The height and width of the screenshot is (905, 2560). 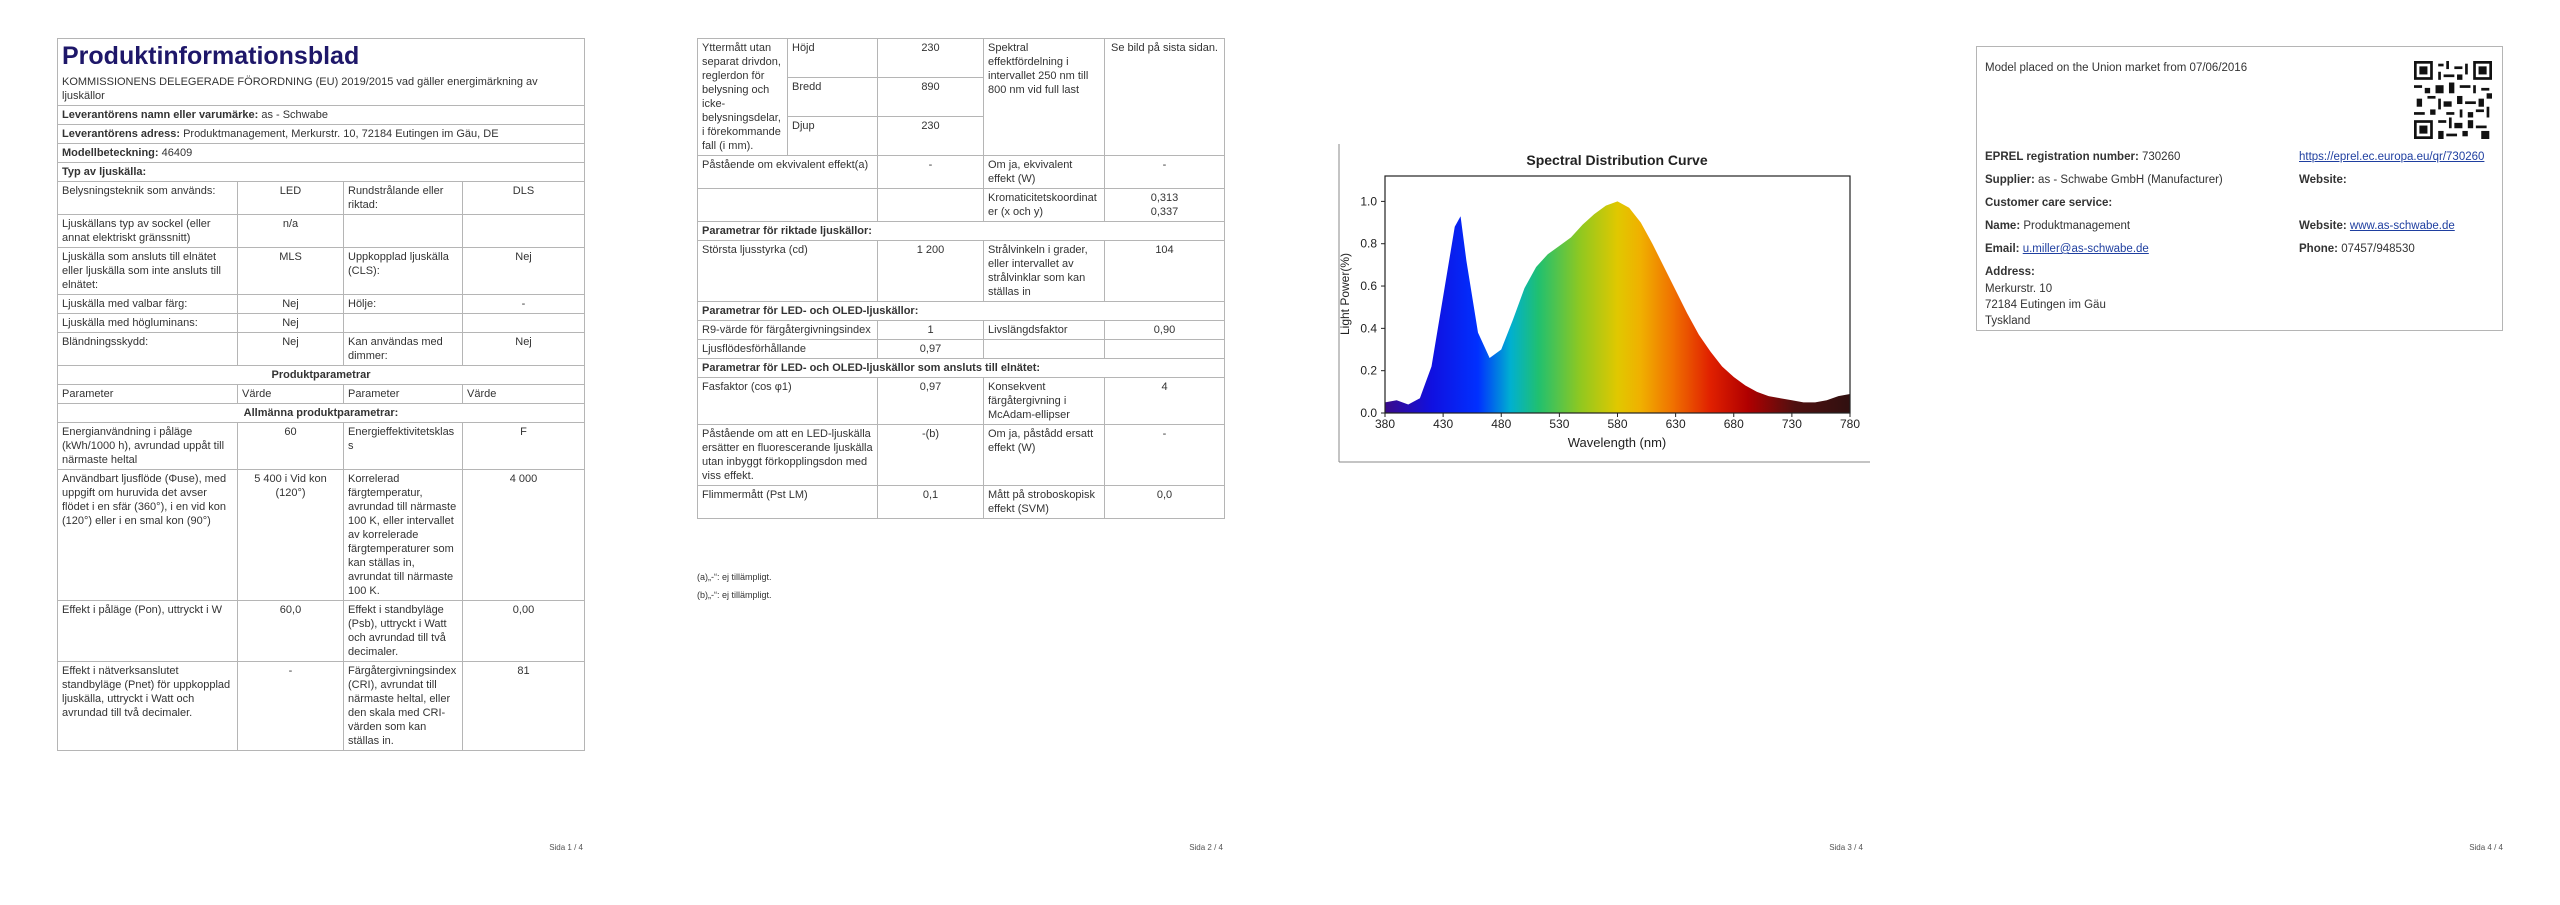 I want to click on table-row: Produktparametrar, so click(x=321, y=375).